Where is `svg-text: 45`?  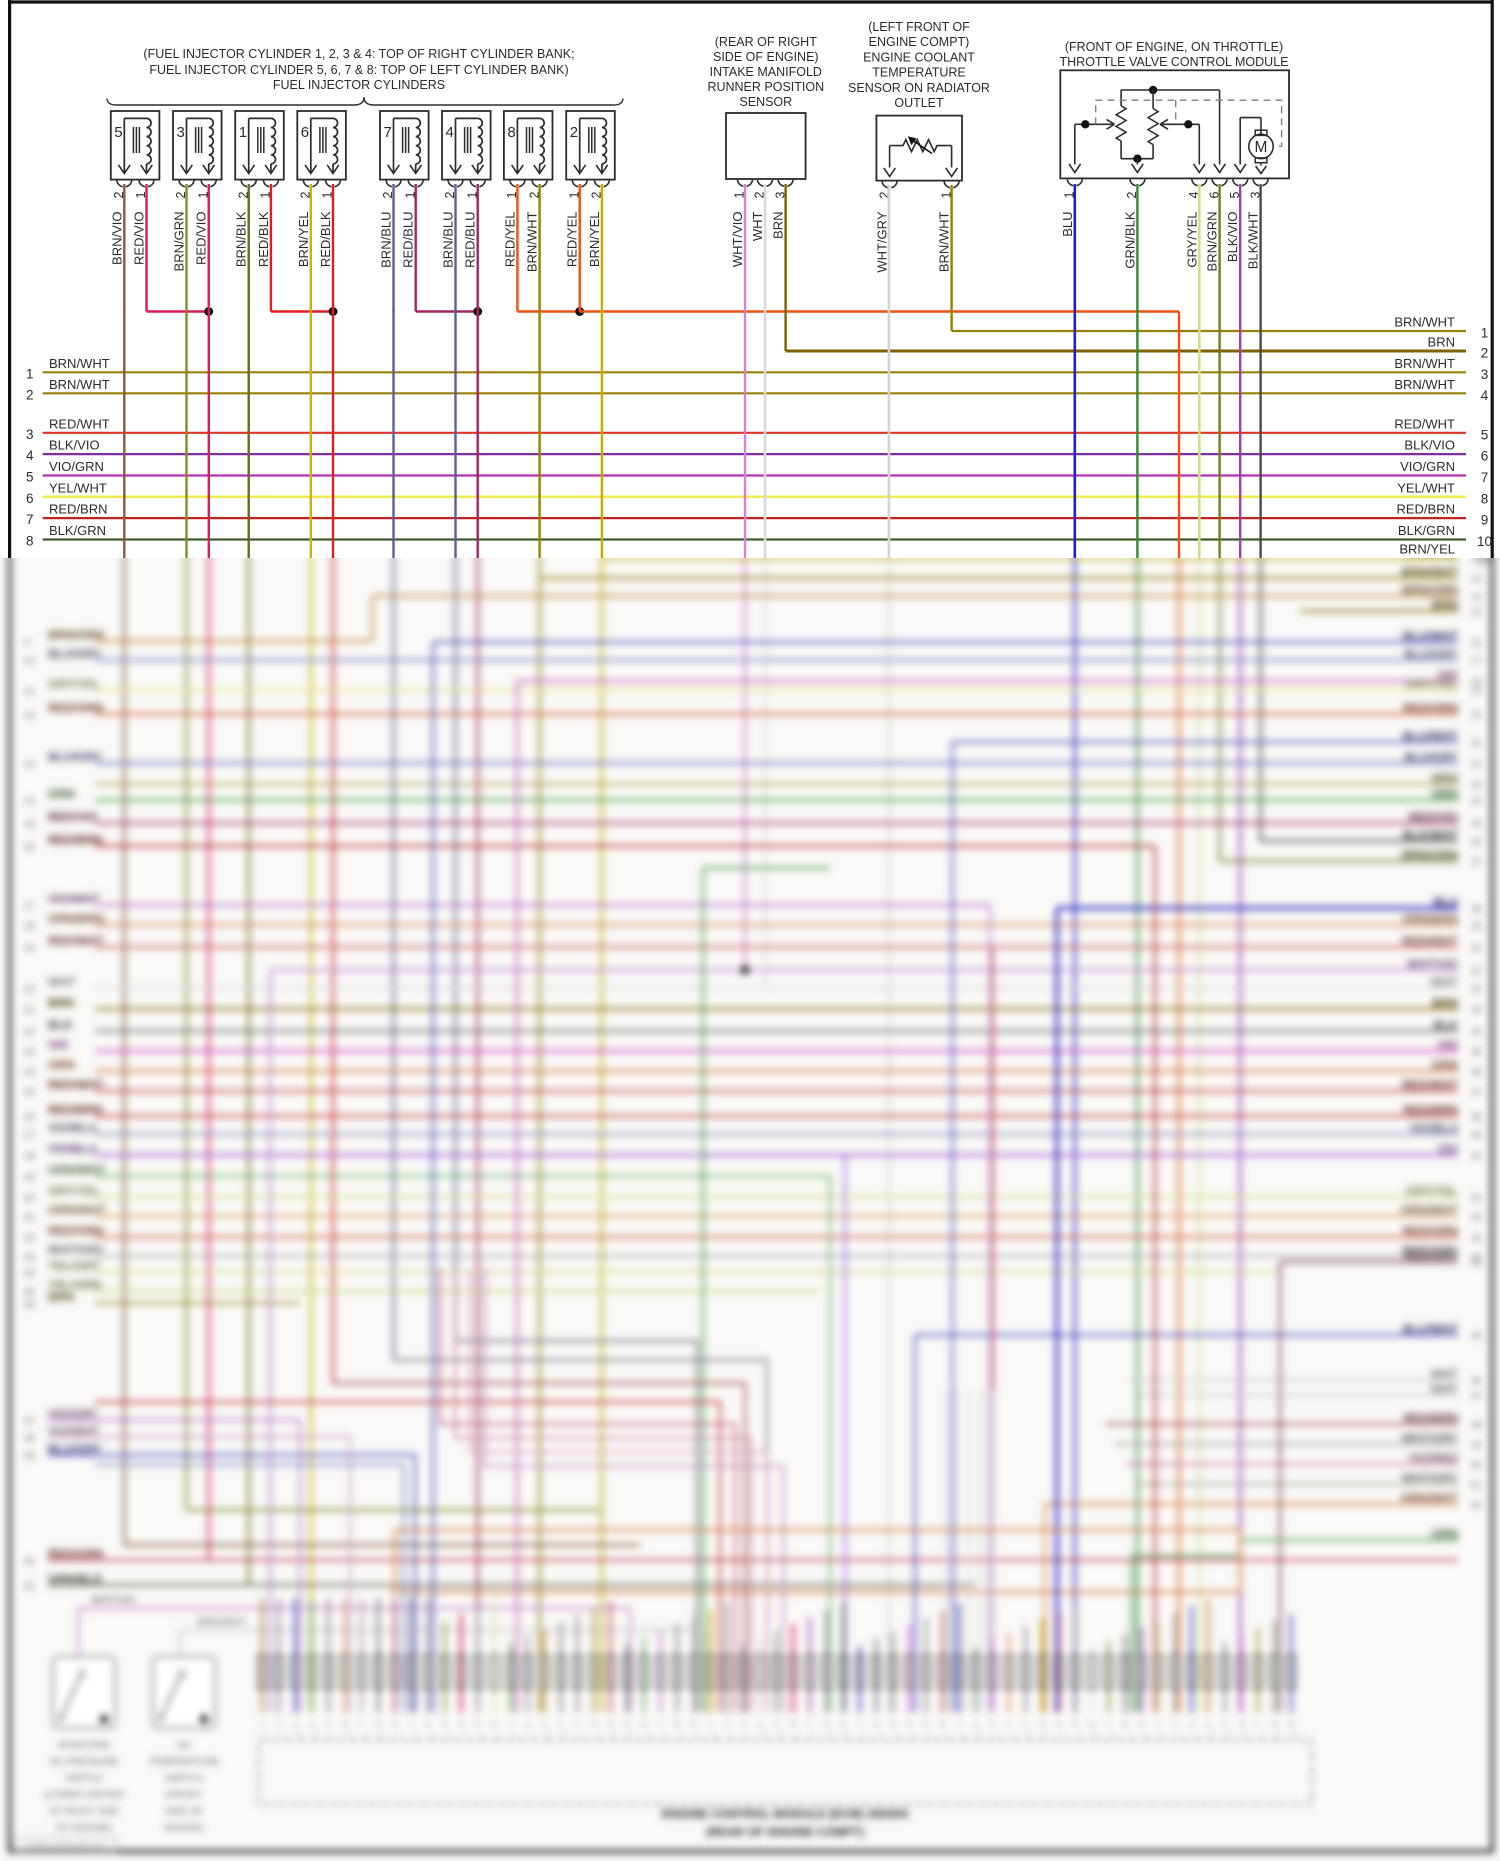
svg-text: 45 is located at coordinates (1476, 1336).